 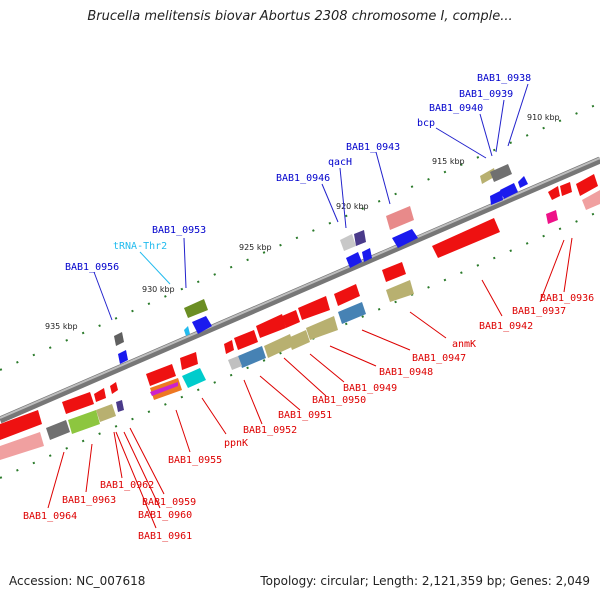 I want to click on gene-label-bab1-0960: BAB1_0960, so click(x=165, y=515).